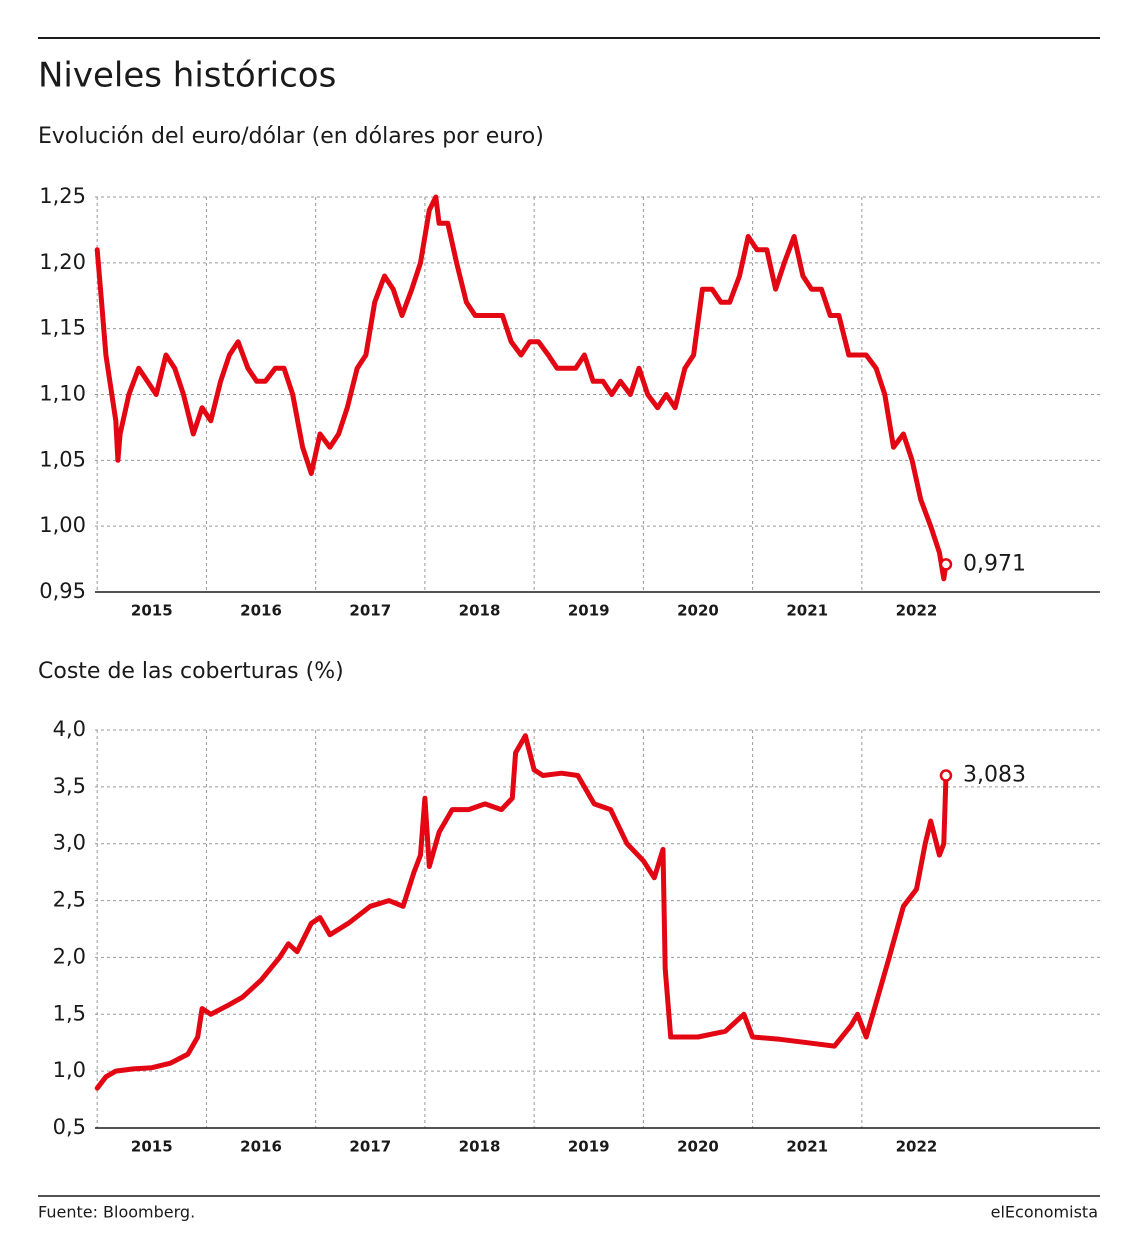 This screenshot has height=1260, width=1131. Describe the element at coordinates (62, 394) in the screenshot. I see `y-tick-label: 1,10` at that location.